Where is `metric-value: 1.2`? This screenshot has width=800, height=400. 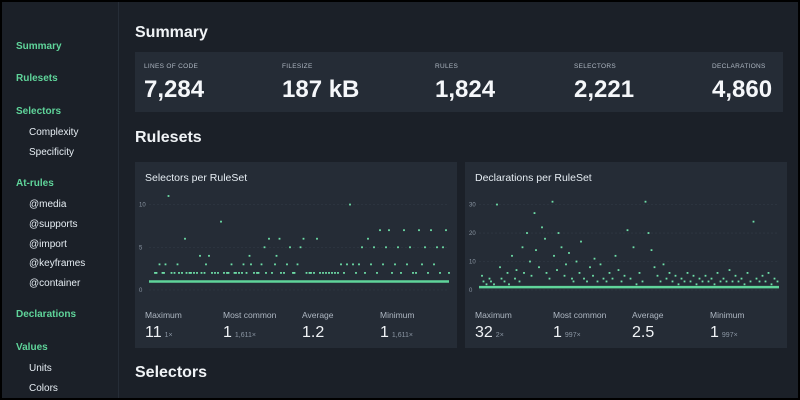 metric-value: 1.2 is located at coordinates (313, 332).